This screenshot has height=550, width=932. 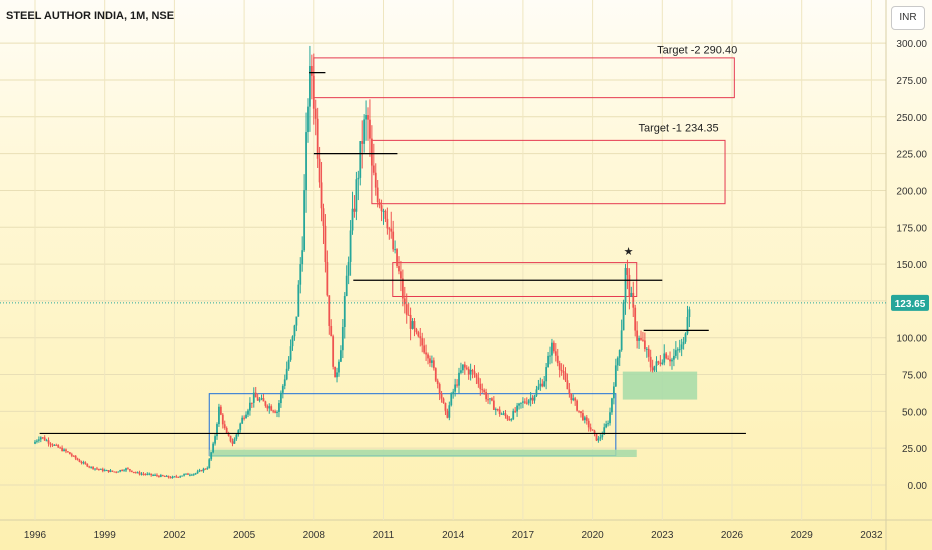 What do you see at coordinates (629, 252) in the screenshot?
I see `star-marker: ★` at bounding box center [629, 252].